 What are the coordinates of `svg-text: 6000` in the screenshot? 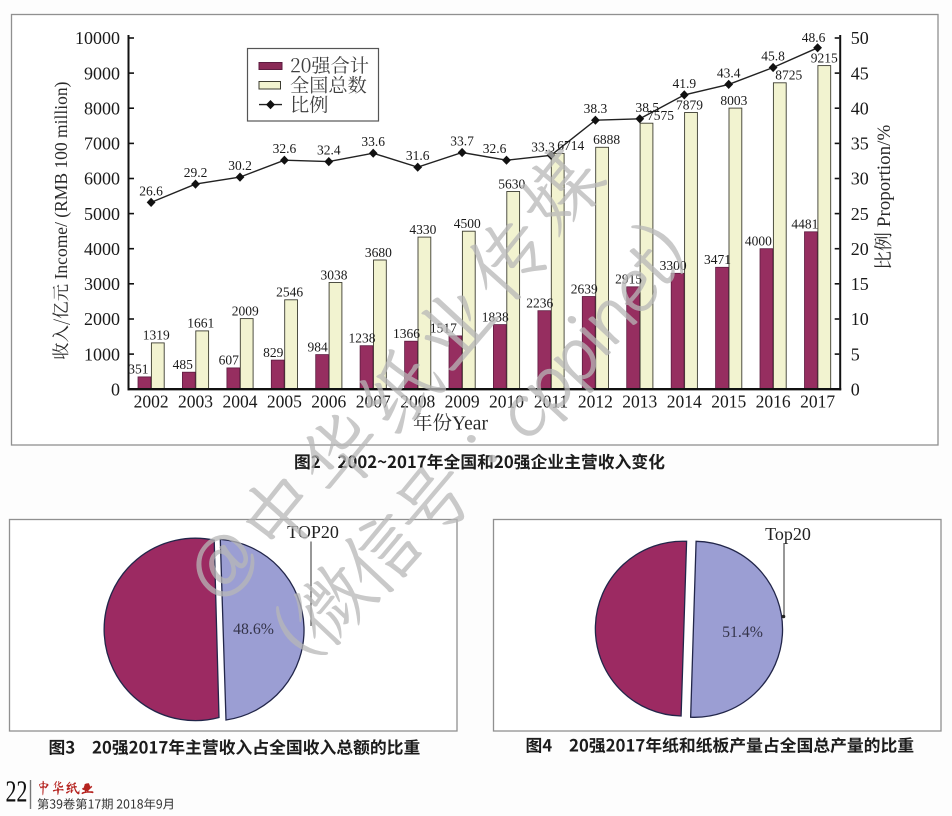 It's located at (102, 179).